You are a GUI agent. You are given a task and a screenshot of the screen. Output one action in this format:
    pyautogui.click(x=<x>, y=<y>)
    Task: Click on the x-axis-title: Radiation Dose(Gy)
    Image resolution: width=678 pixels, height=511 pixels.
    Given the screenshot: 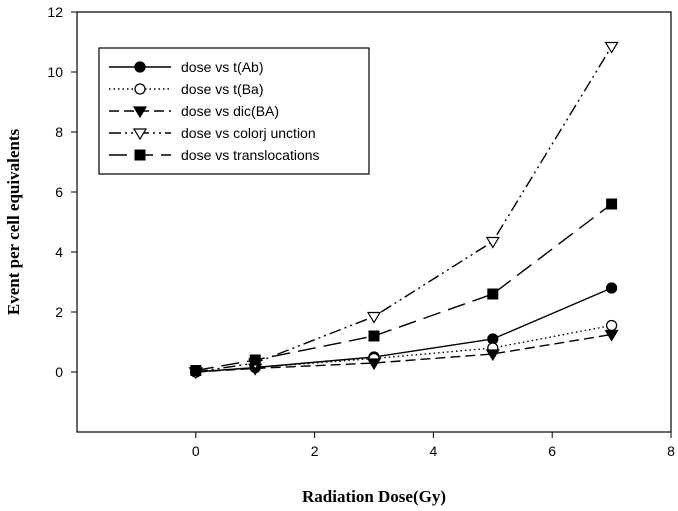 What is the action you would take?
    pyautogui.click(x=374, y=496)
    